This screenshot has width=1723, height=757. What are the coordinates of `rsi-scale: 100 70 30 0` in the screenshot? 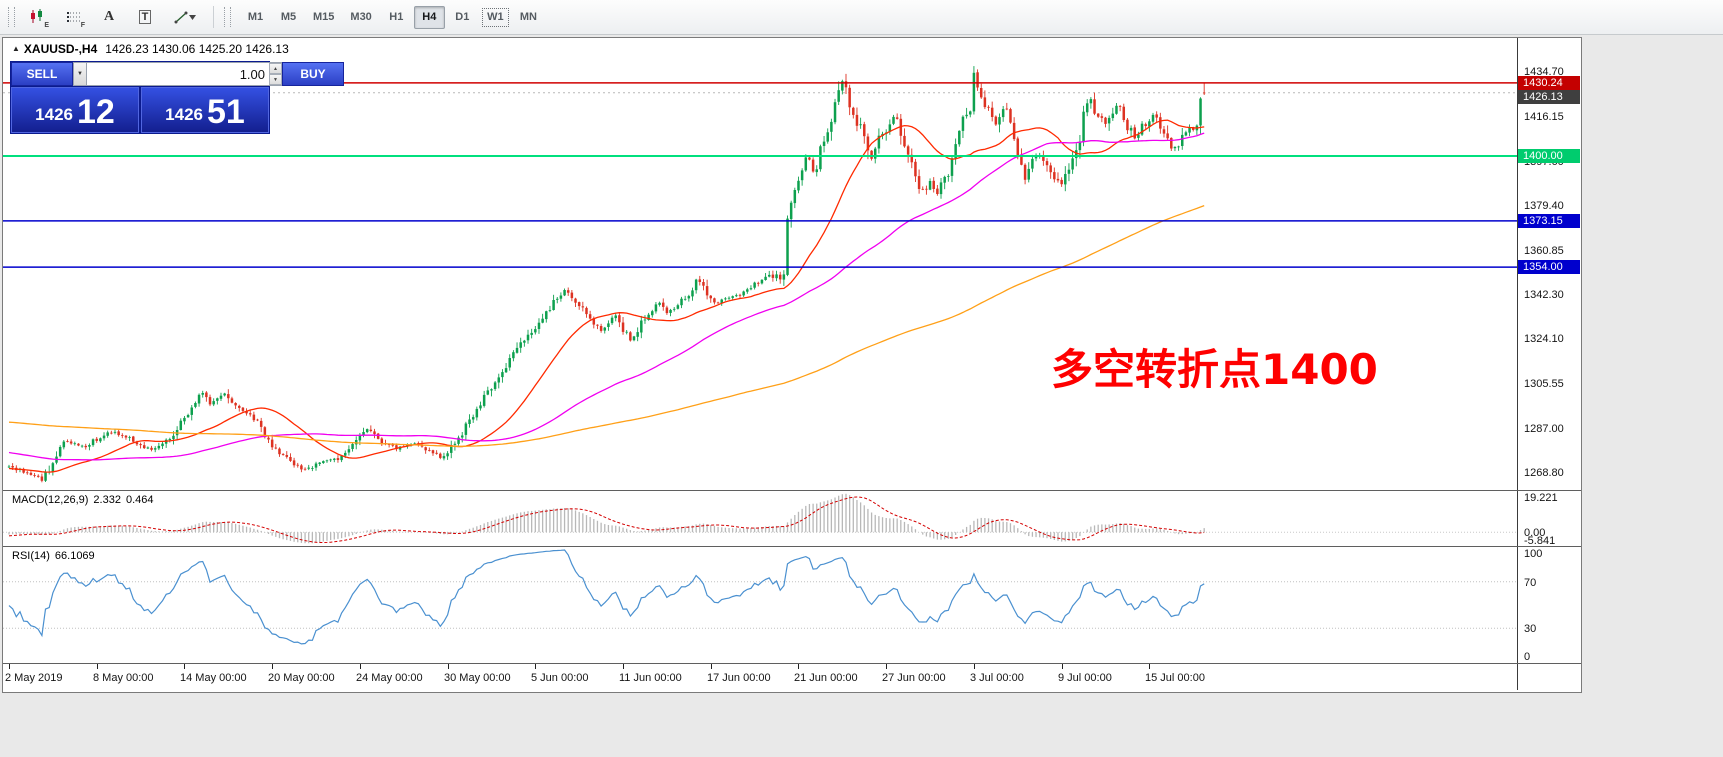 It's located at (1548, 605).